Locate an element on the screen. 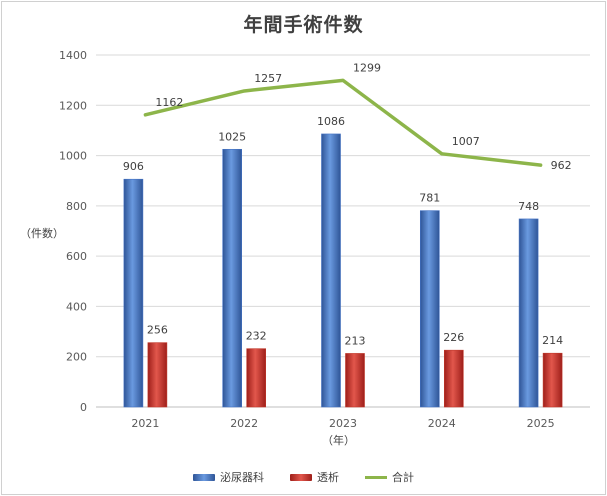  legend-item-urology: 泌尿器科 is located at coordinates (228, 477).